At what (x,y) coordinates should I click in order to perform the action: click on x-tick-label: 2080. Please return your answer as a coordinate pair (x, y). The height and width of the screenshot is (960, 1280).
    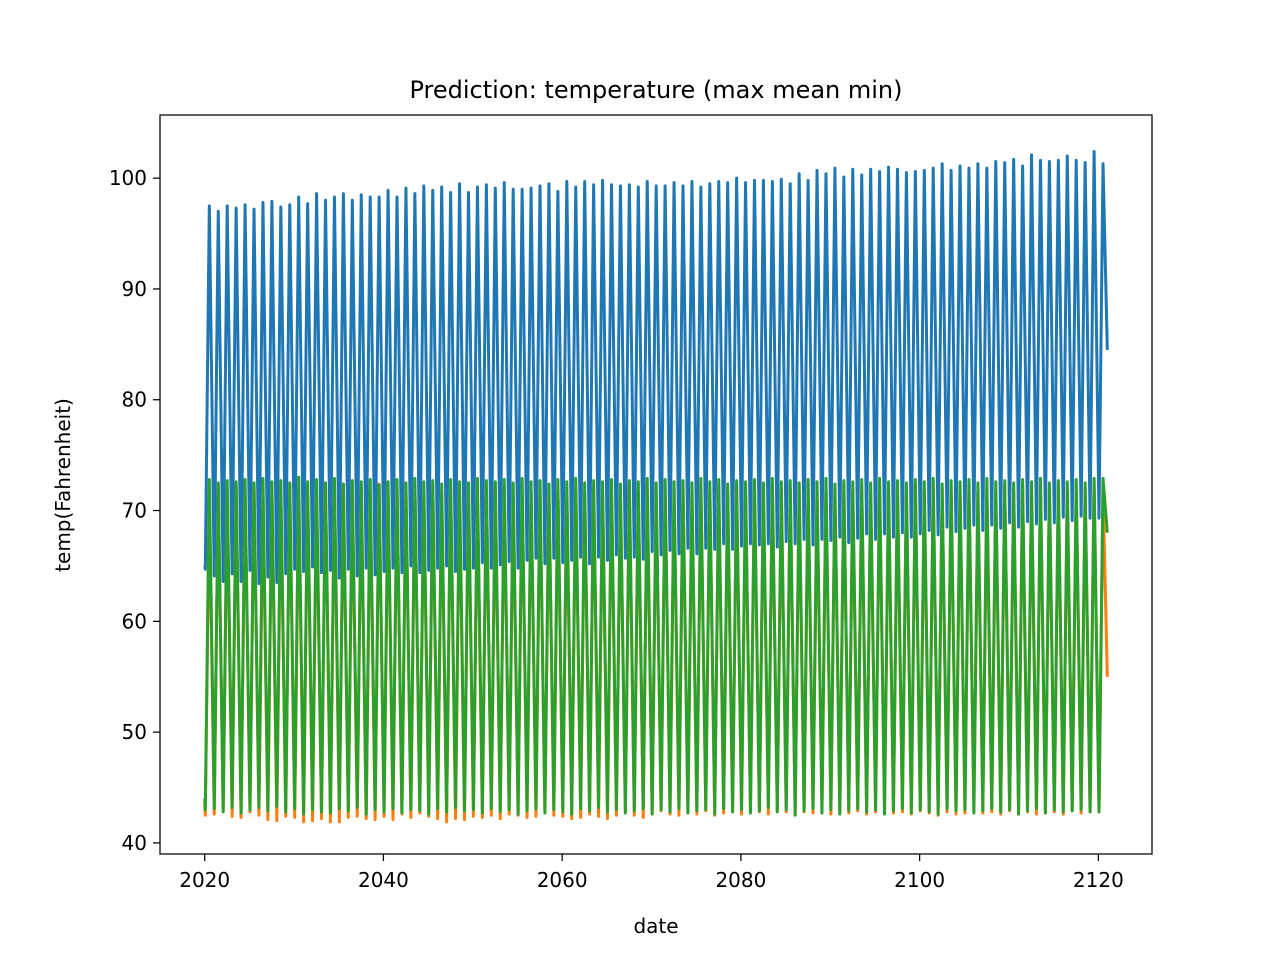
    Looking at the image, I should click on (740, 880).